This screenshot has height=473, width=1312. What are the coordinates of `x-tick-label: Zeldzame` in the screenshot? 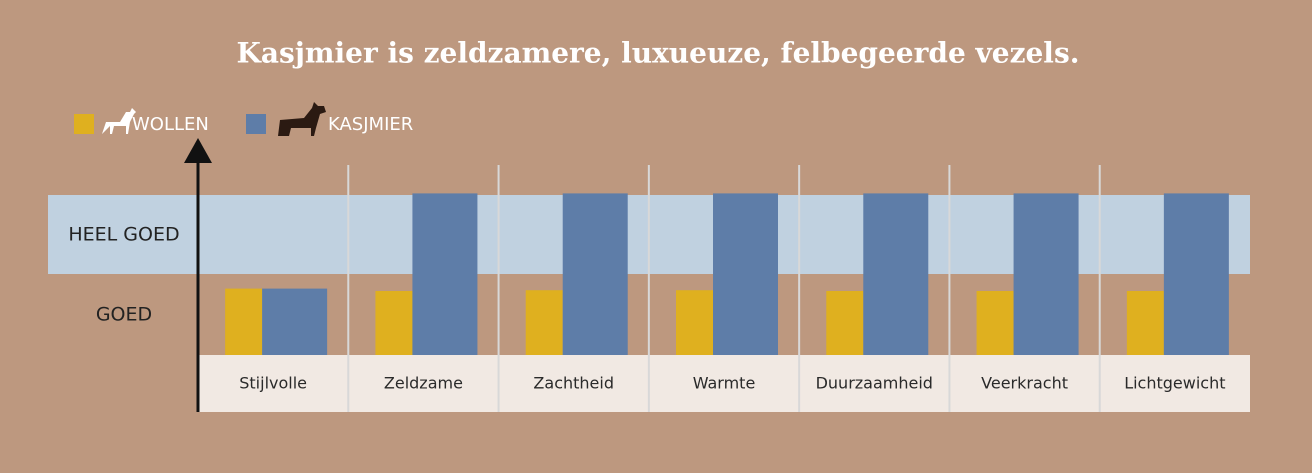 It's located at (423, 383).